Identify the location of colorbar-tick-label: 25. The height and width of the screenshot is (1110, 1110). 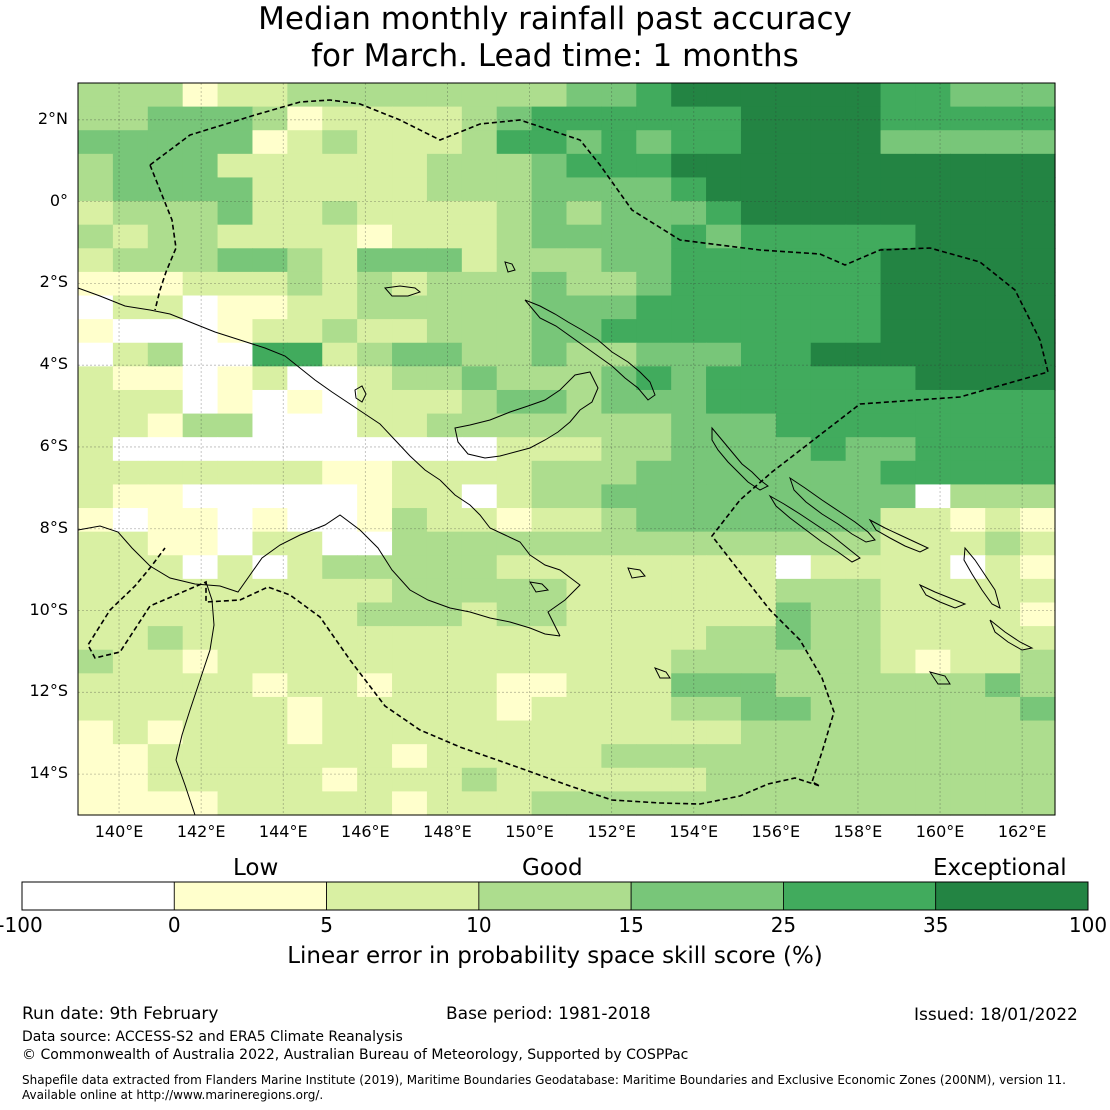
(783, 925).